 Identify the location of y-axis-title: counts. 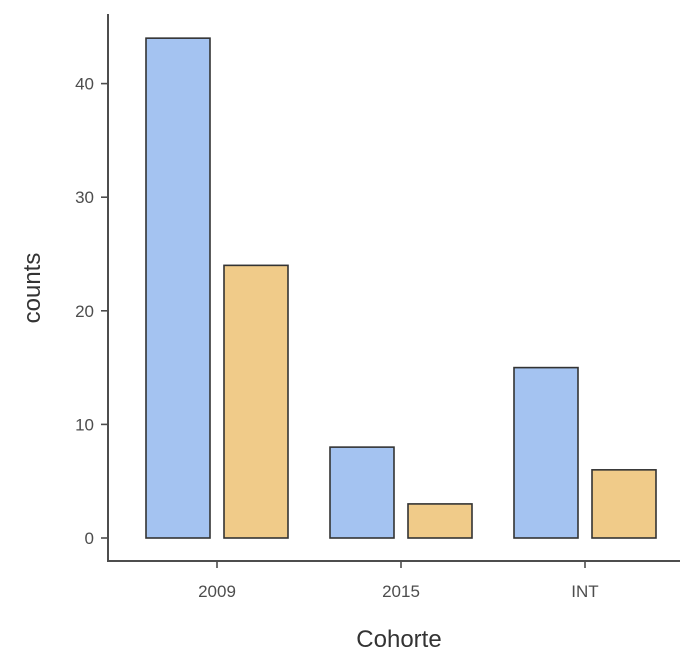
(32, 288).